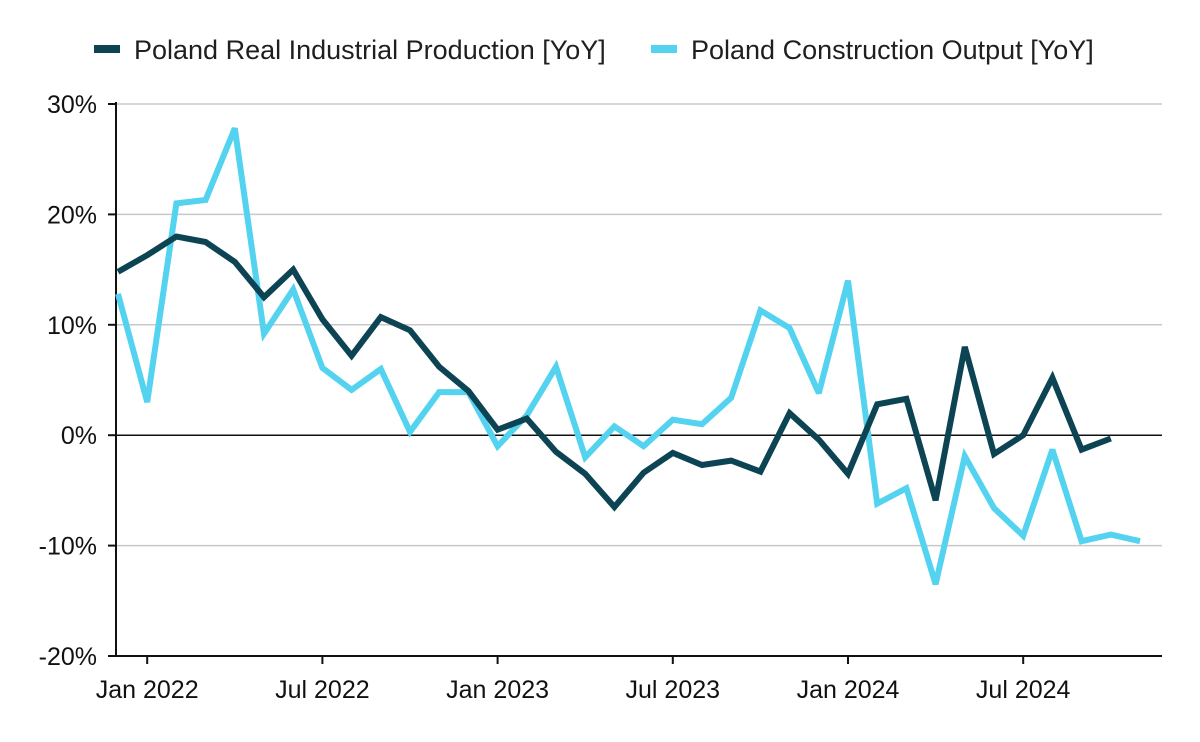 Image resolution: width=1200 pixels, height=742 pixels. I want to click on y-tick-label: 20%, so click(72, 215).